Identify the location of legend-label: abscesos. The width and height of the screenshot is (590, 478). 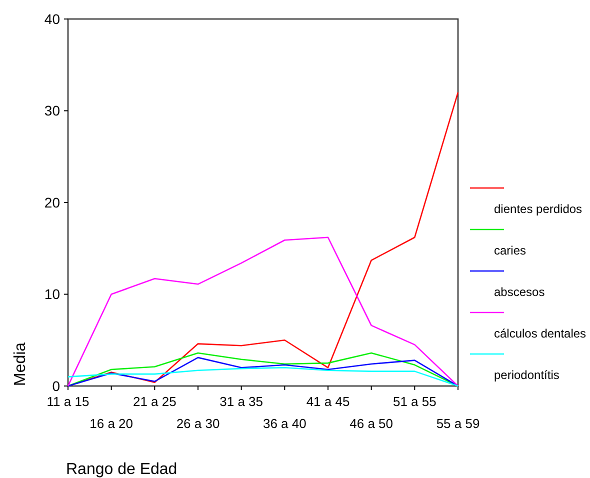
(519, 292).